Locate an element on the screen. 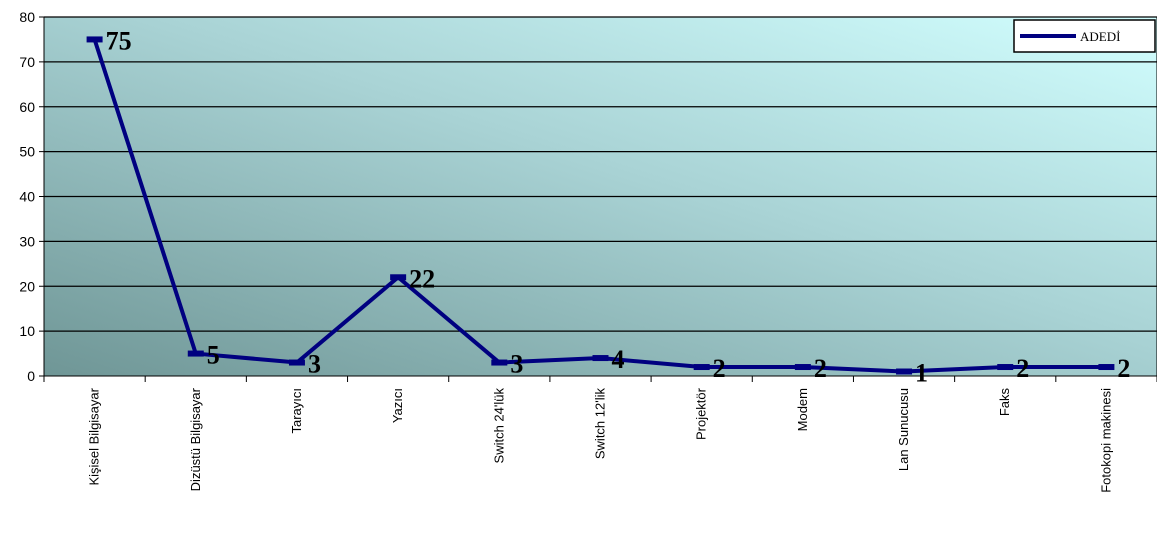 This screenshot has width=1157, height=543. y-tick-label: 70 is located at coordinates (27, 62).